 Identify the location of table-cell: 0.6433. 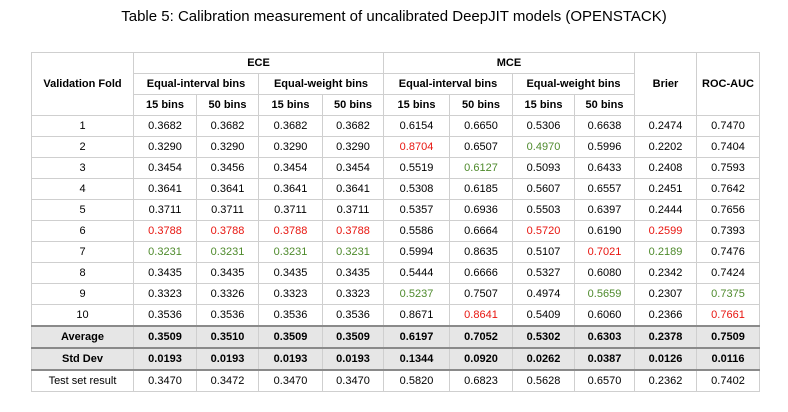
(604, 168).